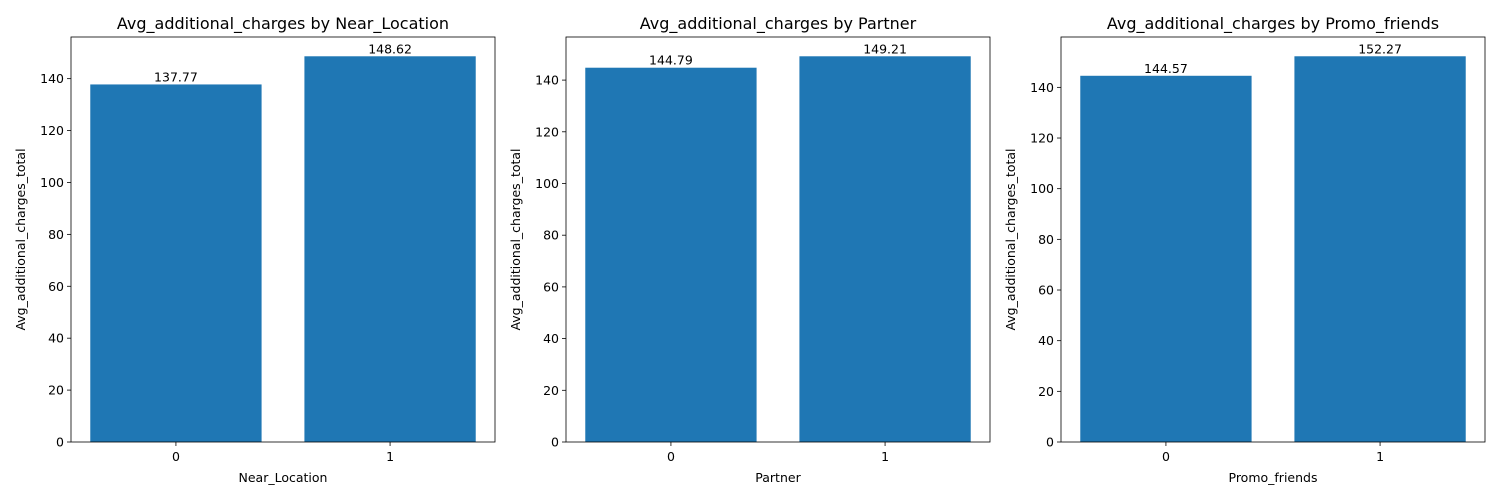 This screenshot has width=1500, height=500. Describe the element at coordinates (283, 24) in the screenshot. I see `chart-title: Avg_additional_charges by Near_Location` at that location.